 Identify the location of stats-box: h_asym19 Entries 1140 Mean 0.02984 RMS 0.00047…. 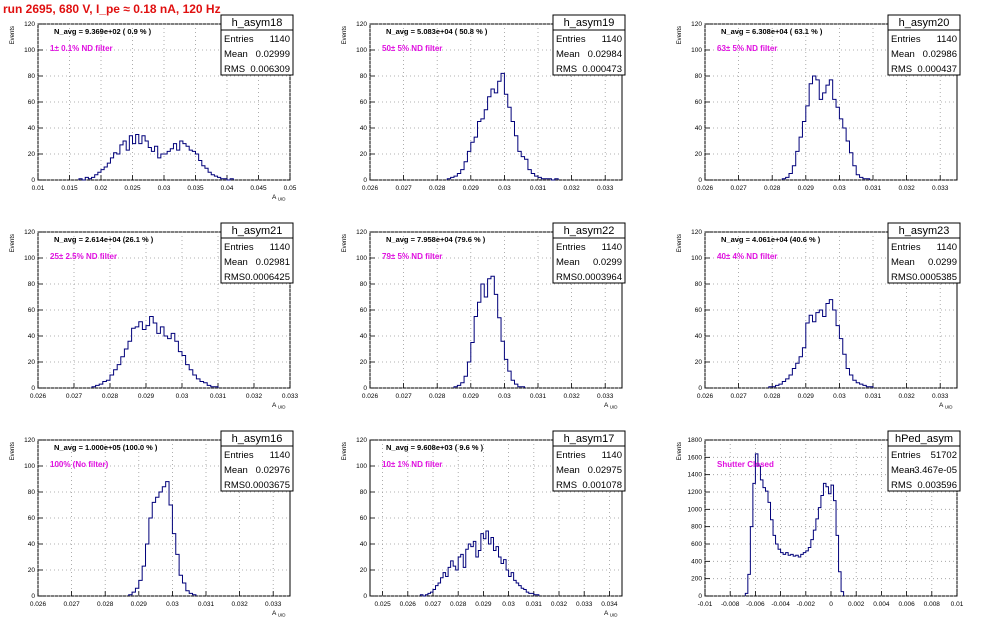
(589, 45).